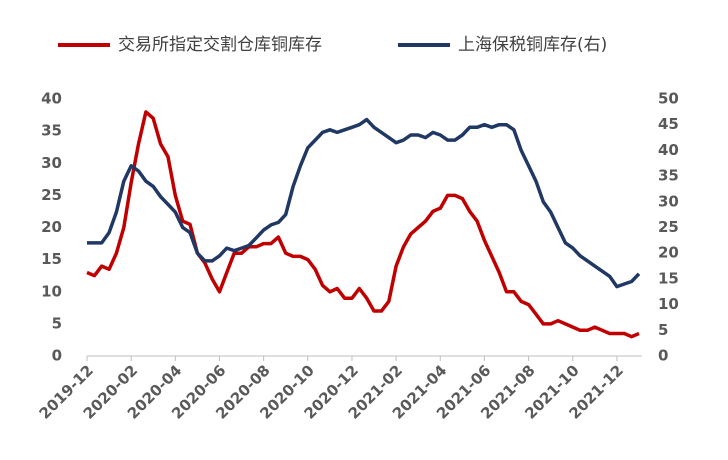 This screenshot has height=460, width=728. I want to click on y-tick-label: 10, so click(51, 291).